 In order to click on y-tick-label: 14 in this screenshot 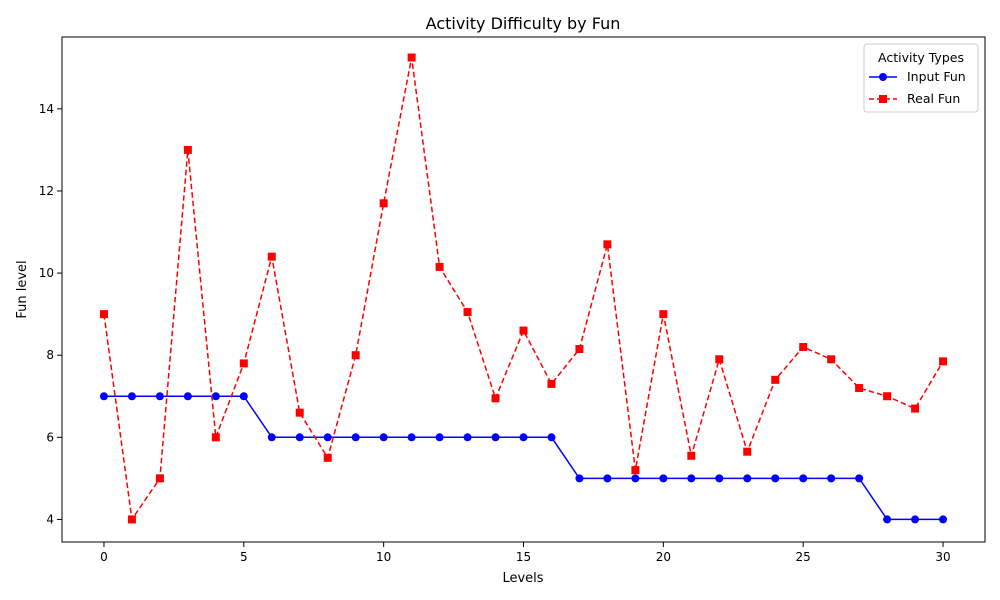, I will do `click(46, 109)`.